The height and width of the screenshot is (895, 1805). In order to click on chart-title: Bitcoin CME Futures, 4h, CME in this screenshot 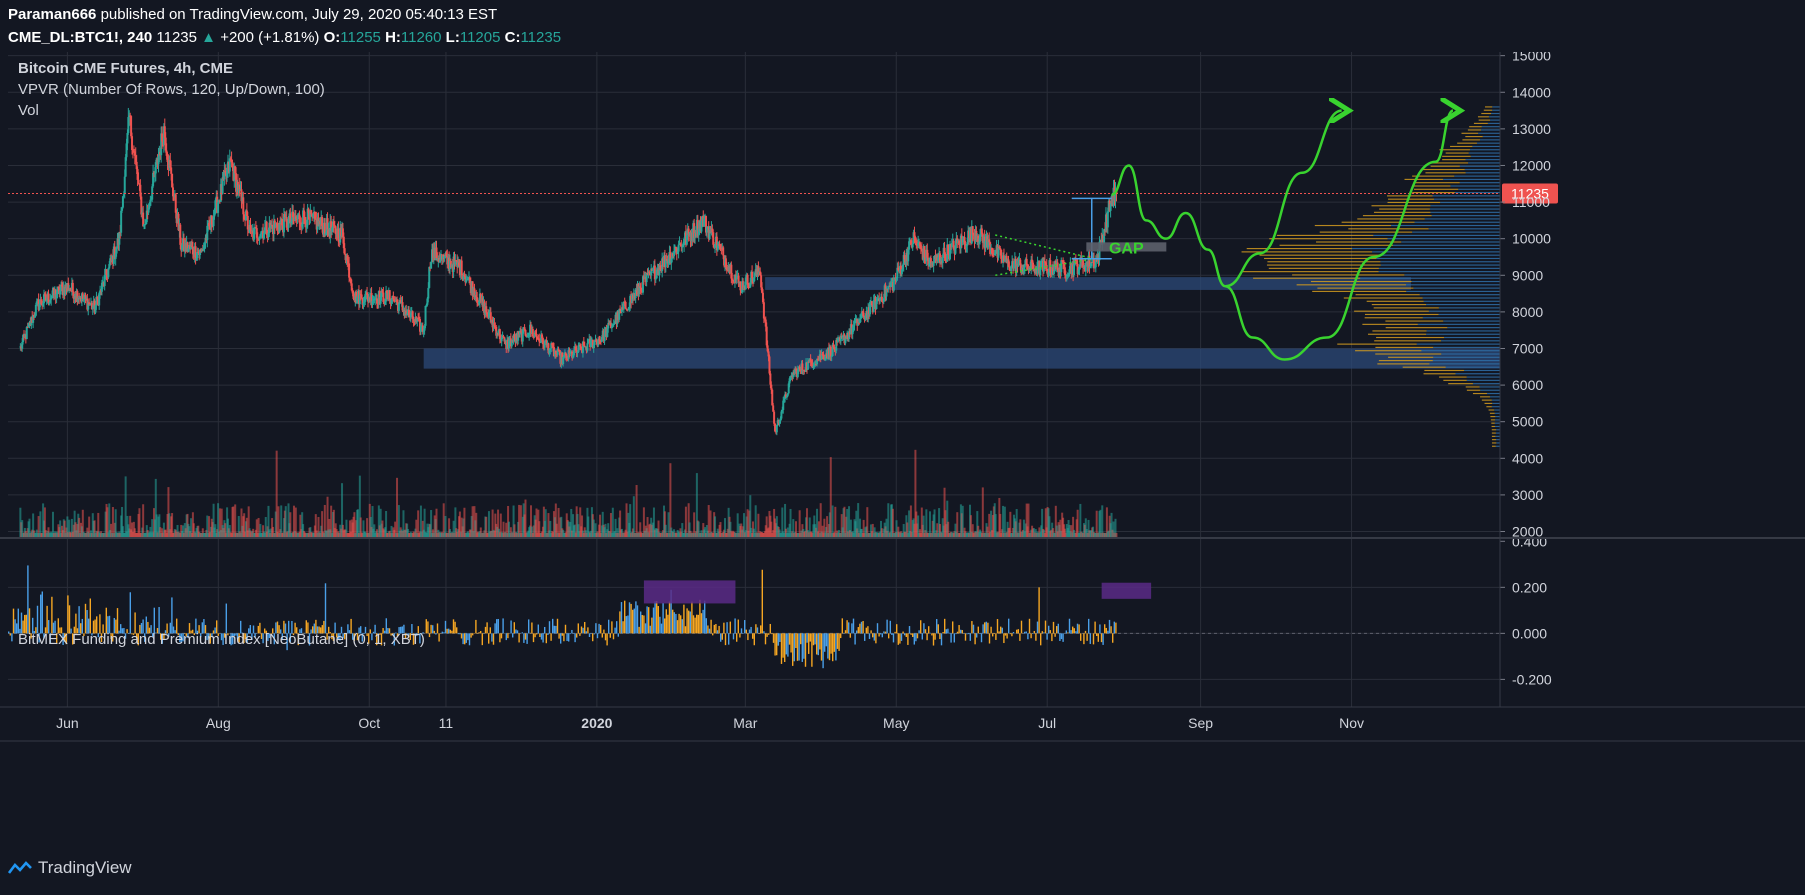, I will do `click(125, 68)`.